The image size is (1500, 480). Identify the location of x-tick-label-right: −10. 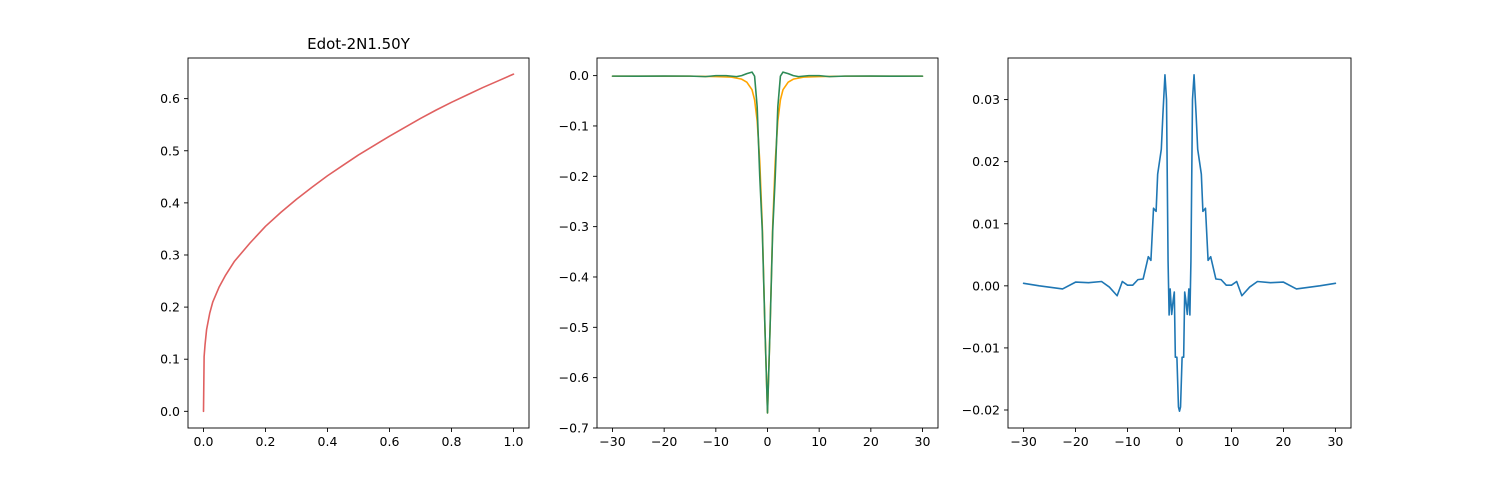
(1127, 441).